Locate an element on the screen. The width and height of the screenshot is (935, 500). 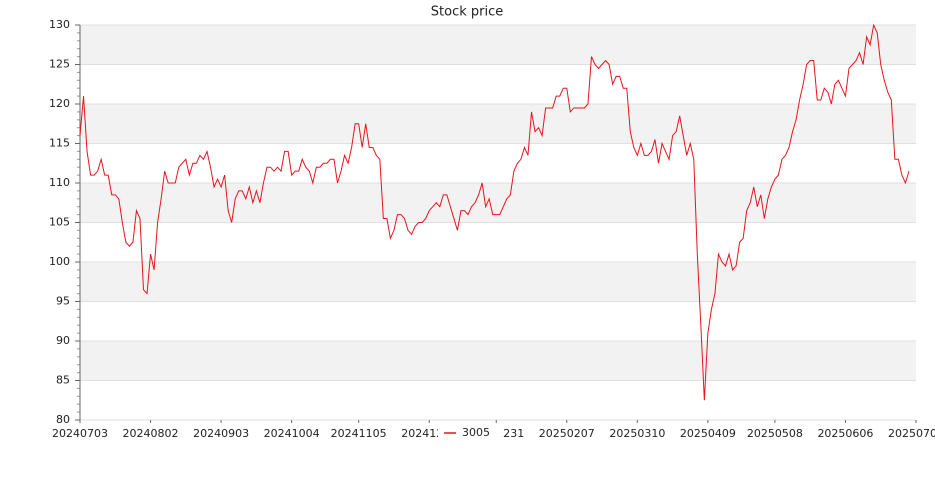
y-tick-label: 120 is located at coordinates (59, 103).